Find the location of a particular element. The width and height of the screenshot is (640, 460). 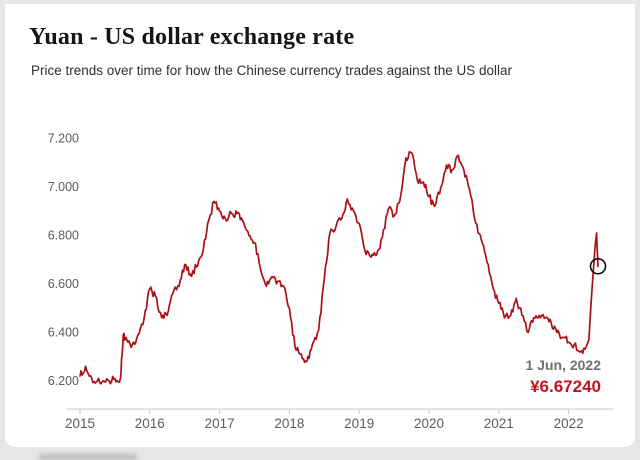

x-axis-tick-label: 2017 is located at coordinates (220, 423).